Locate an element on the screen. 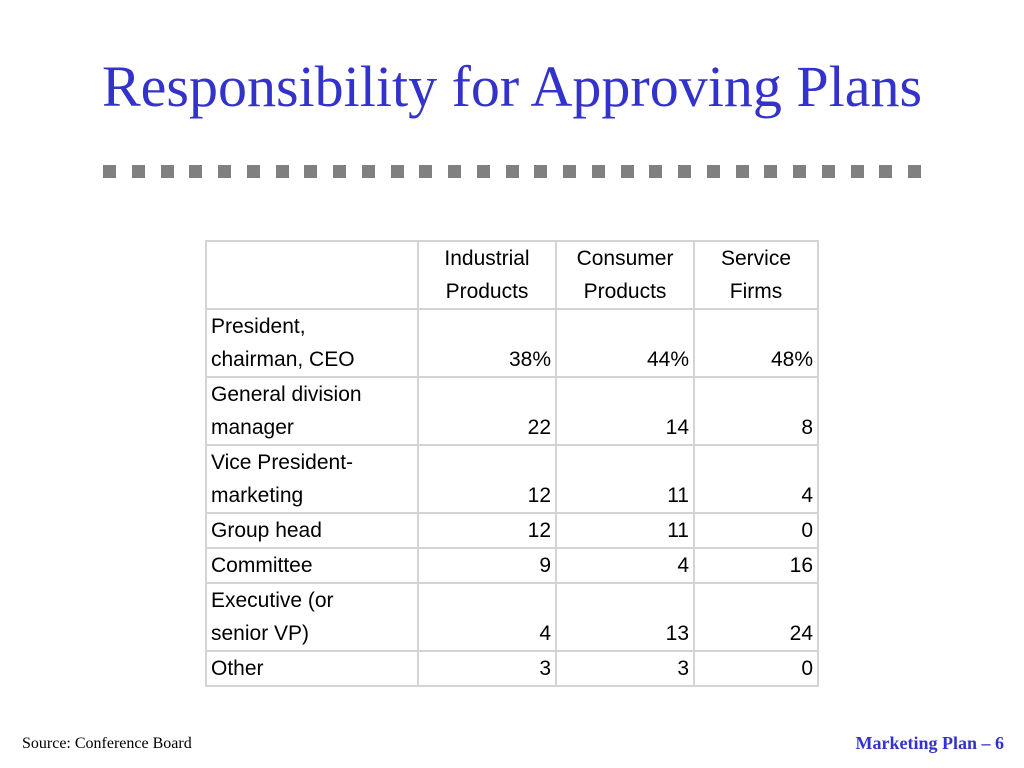  row-label: Other is located at coordinates (312, 668).